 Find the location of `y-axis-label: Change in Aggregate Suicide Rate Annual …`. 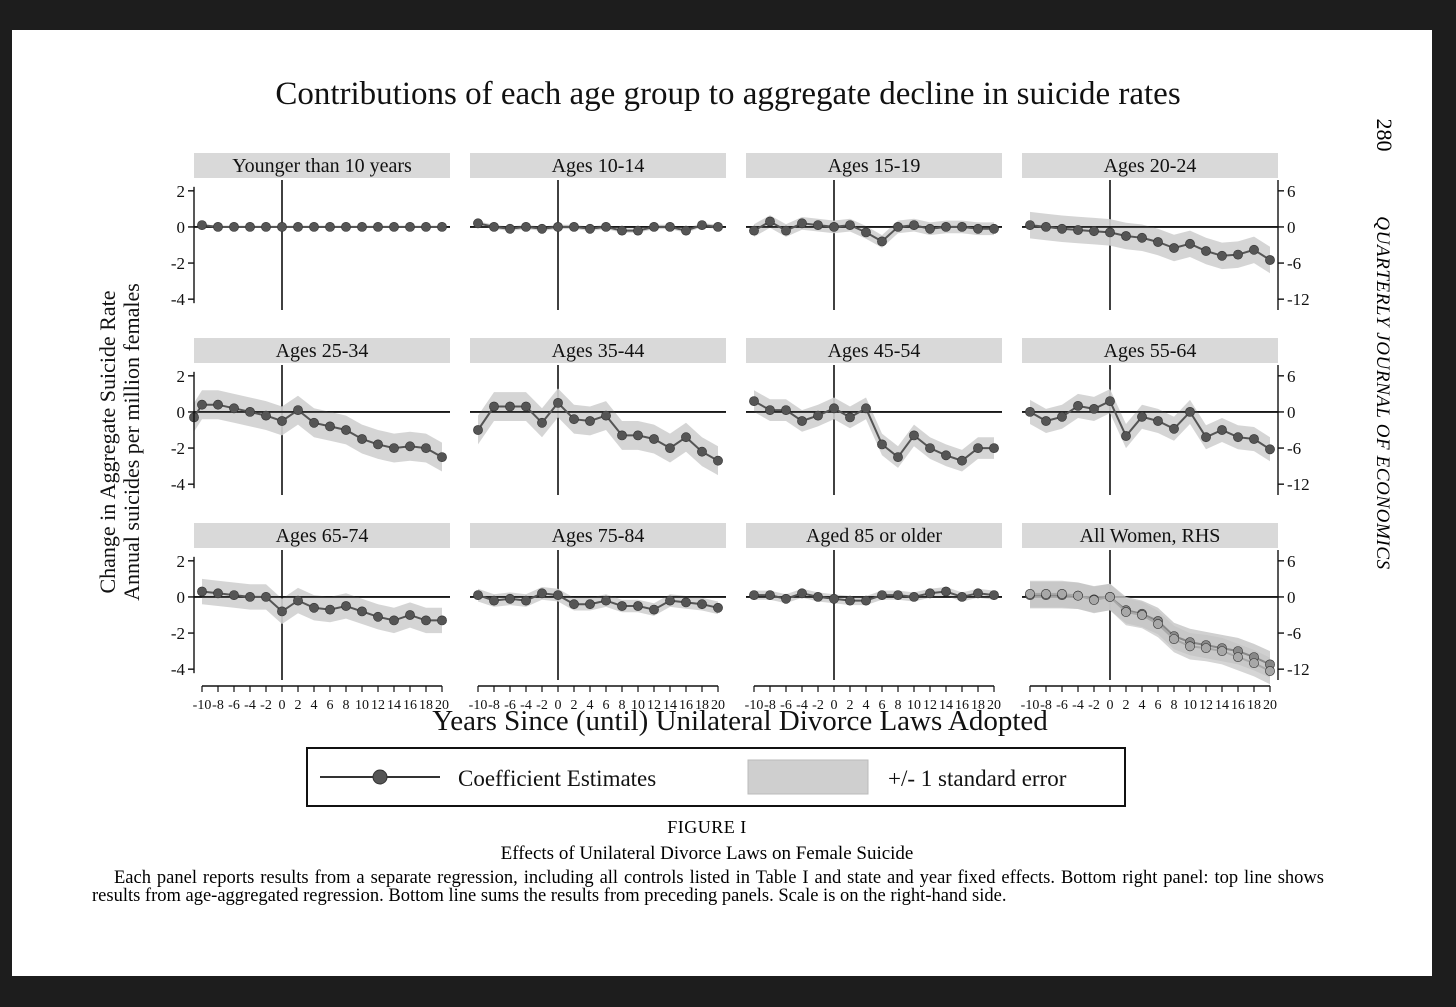

y-axis-label: Change in Aggregate Suicide Rate Annual … is located at coordinates (119, 442).